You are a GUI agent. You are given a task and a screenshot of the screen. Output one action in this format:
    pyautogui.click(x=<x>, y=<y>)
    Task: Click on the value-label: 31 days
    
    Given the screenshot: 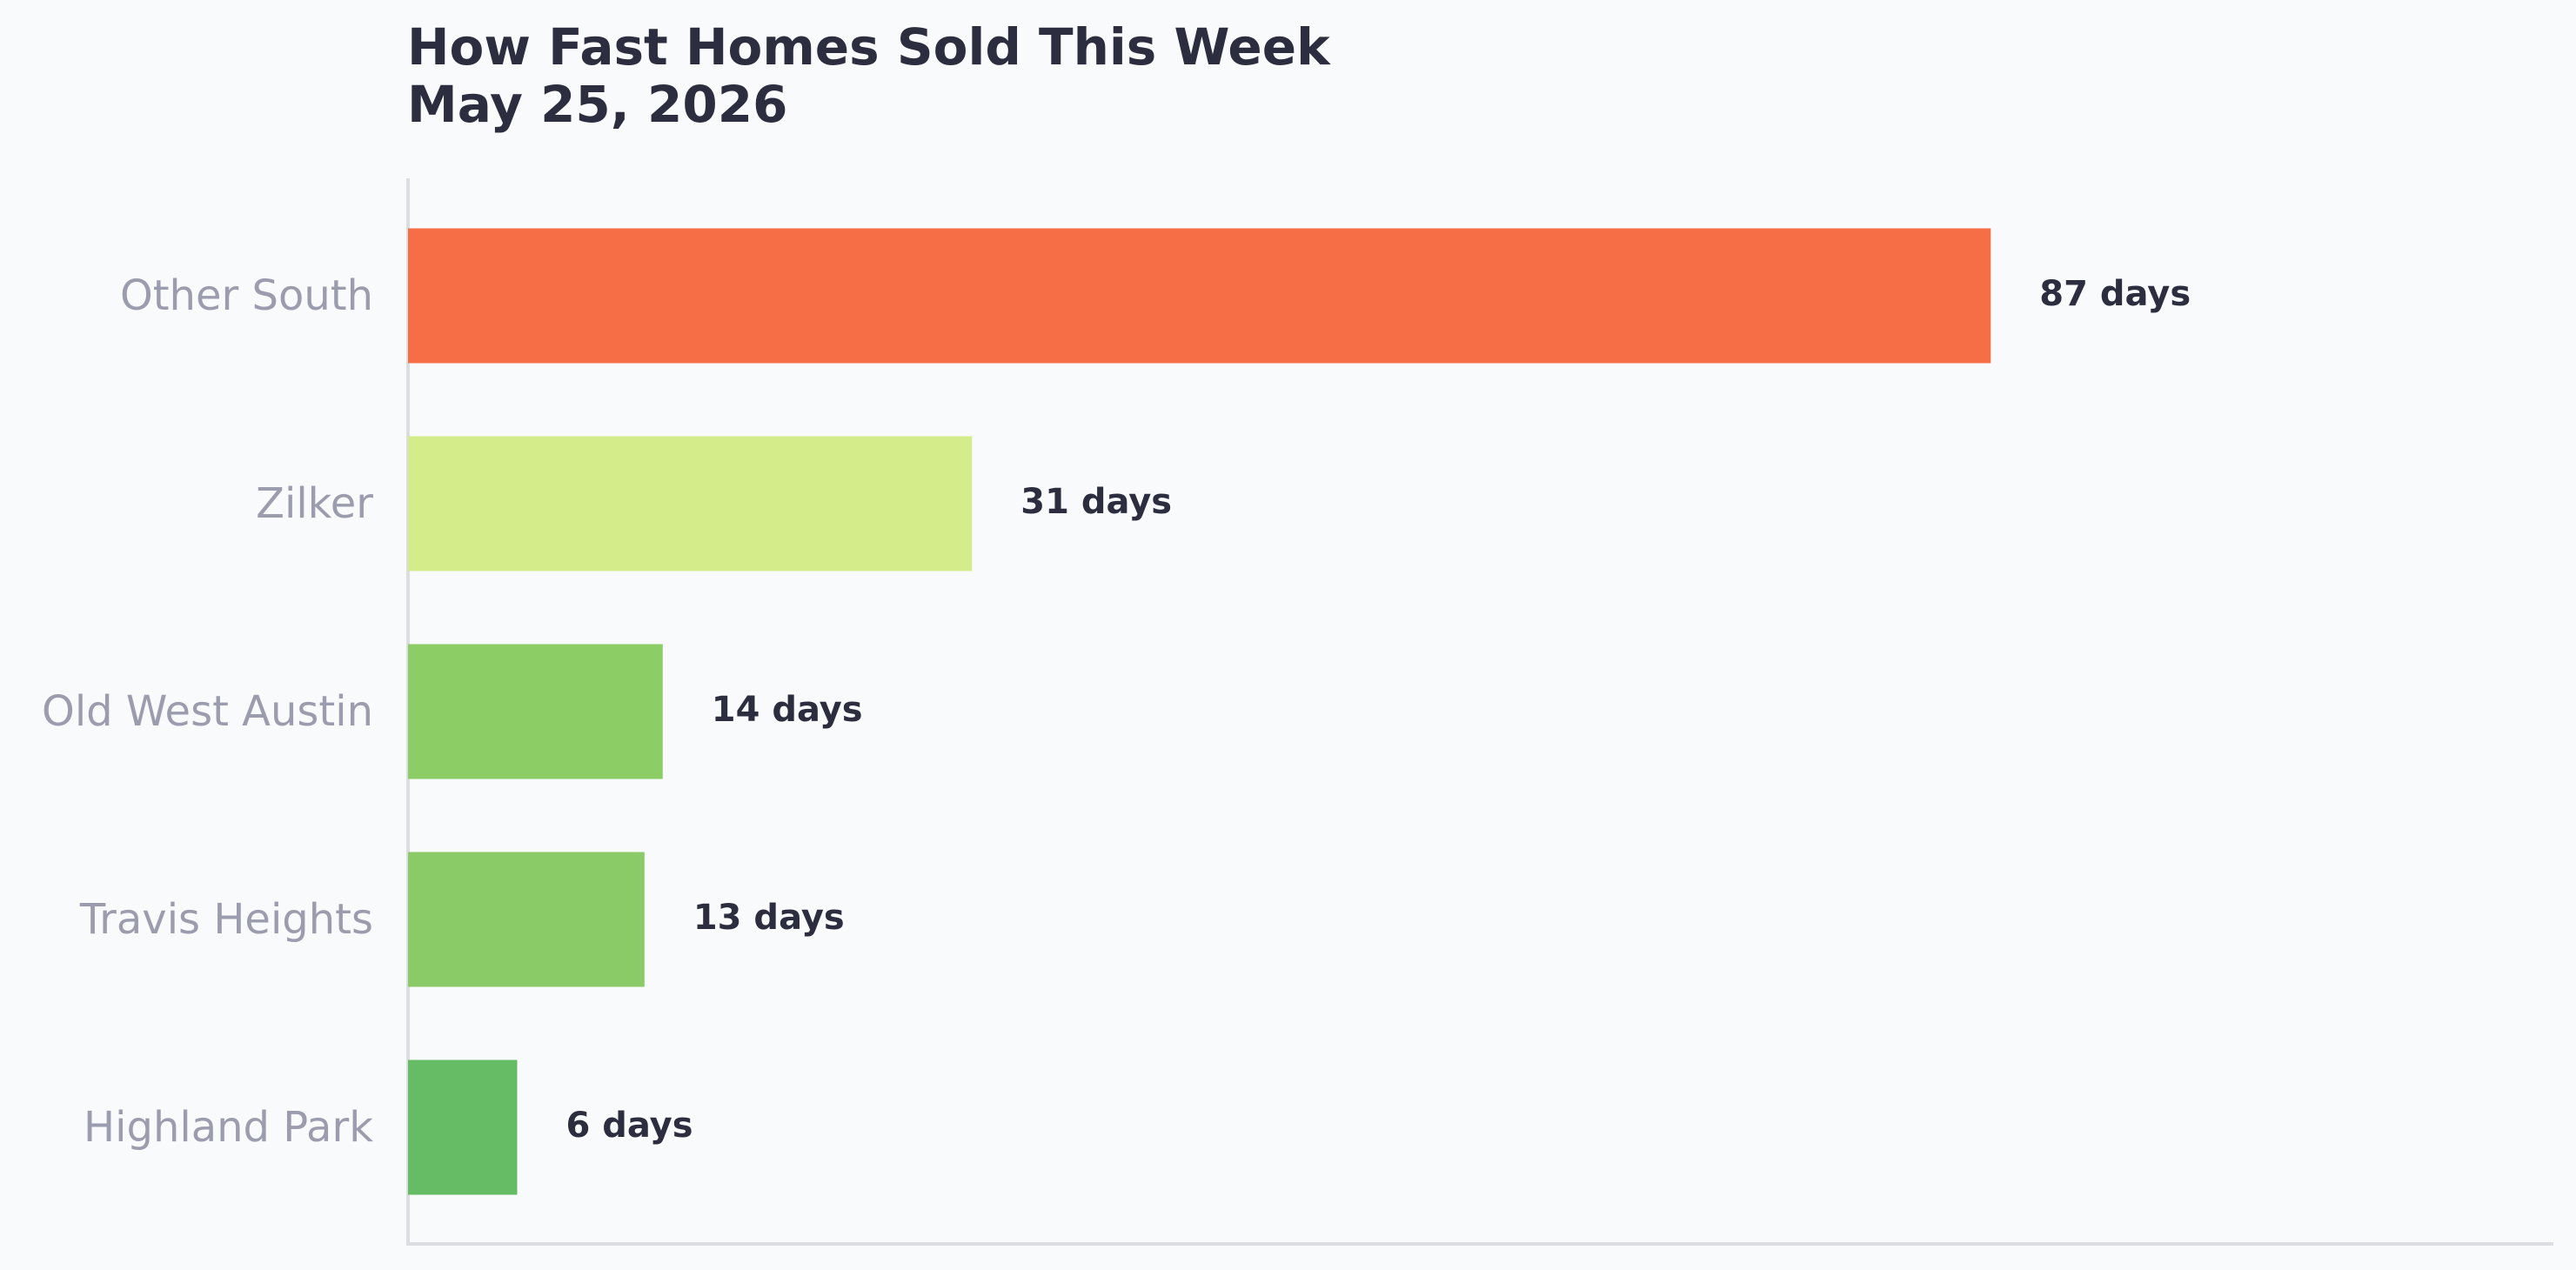 What is the action you would take?
    pyautogui.click(x=1096, y=502)
    